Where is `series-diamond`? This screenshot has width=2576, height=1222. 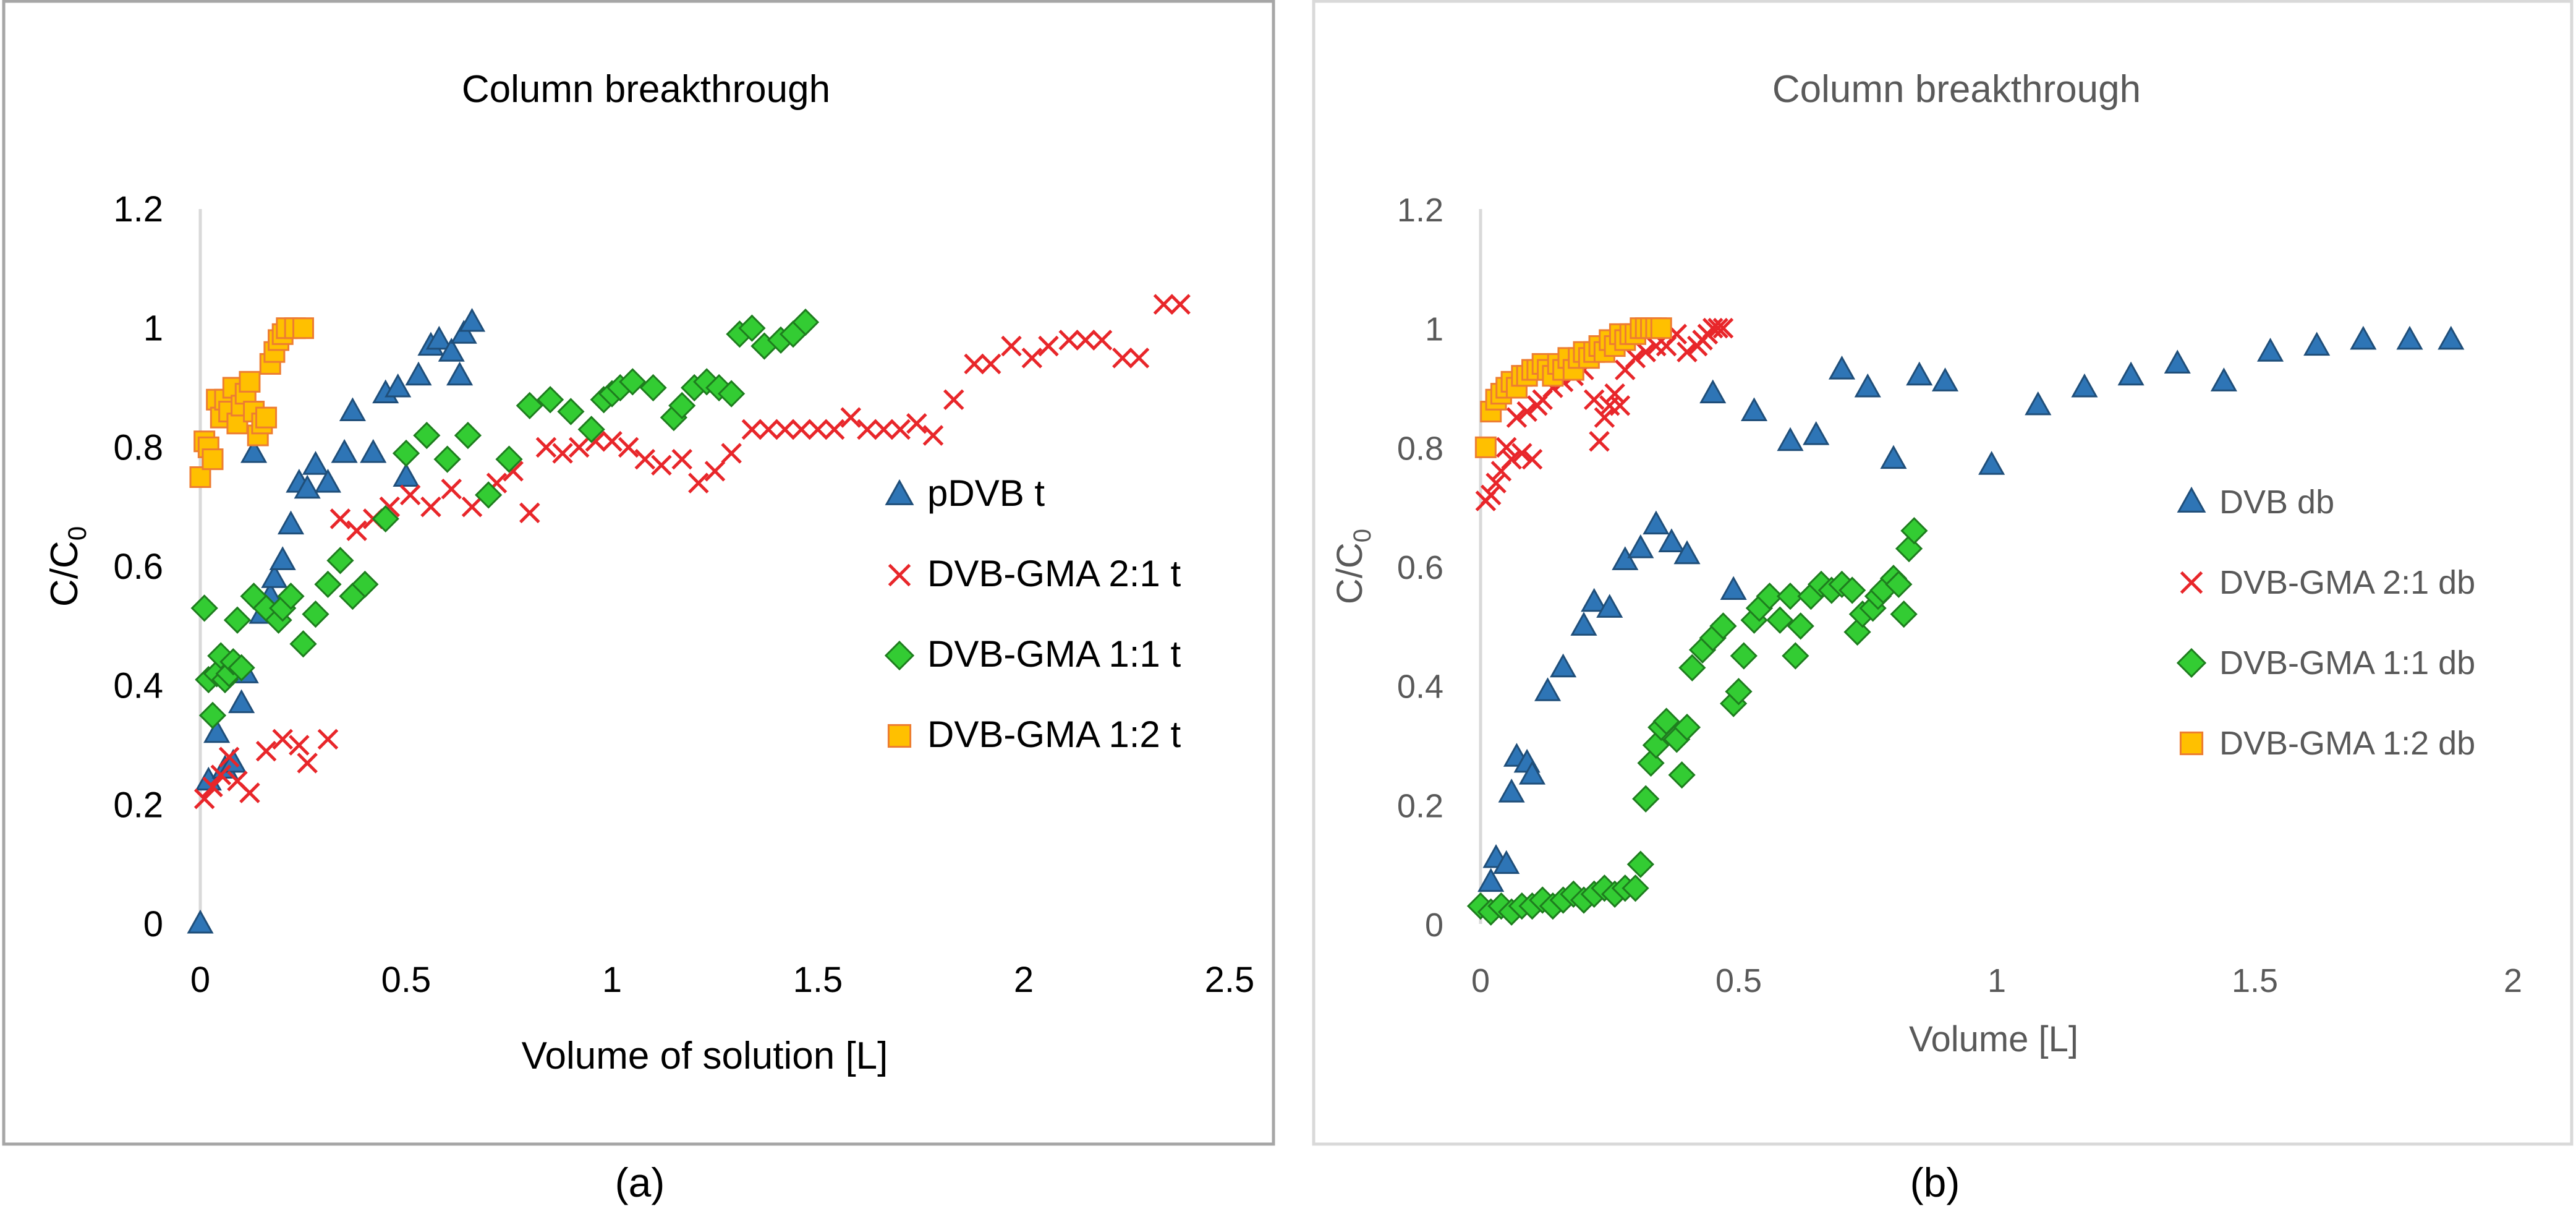 series-diamond is located at coordinates (505, 518).